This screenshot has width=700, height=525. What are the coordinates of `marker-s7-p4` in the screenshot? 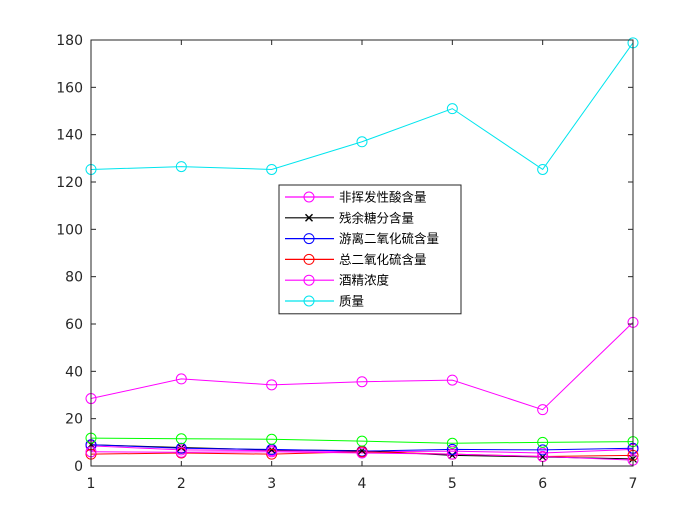 It's located at (452, 454).